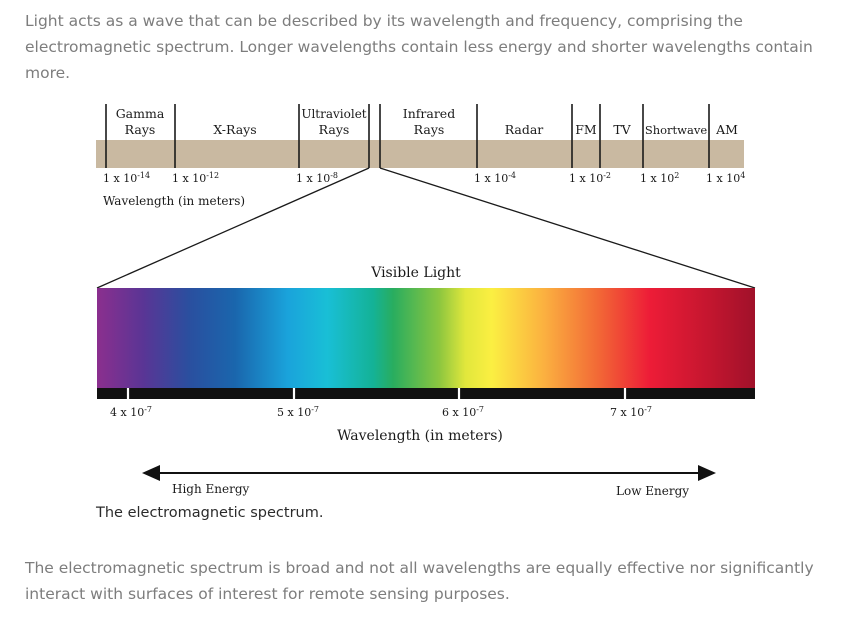 This screenshot has height=620, width=854. What do you see at coordinates (298, 412) in the screenshot?
I see `visible-tick-2: 5 x 10-7` at bounding box center [298, 412].